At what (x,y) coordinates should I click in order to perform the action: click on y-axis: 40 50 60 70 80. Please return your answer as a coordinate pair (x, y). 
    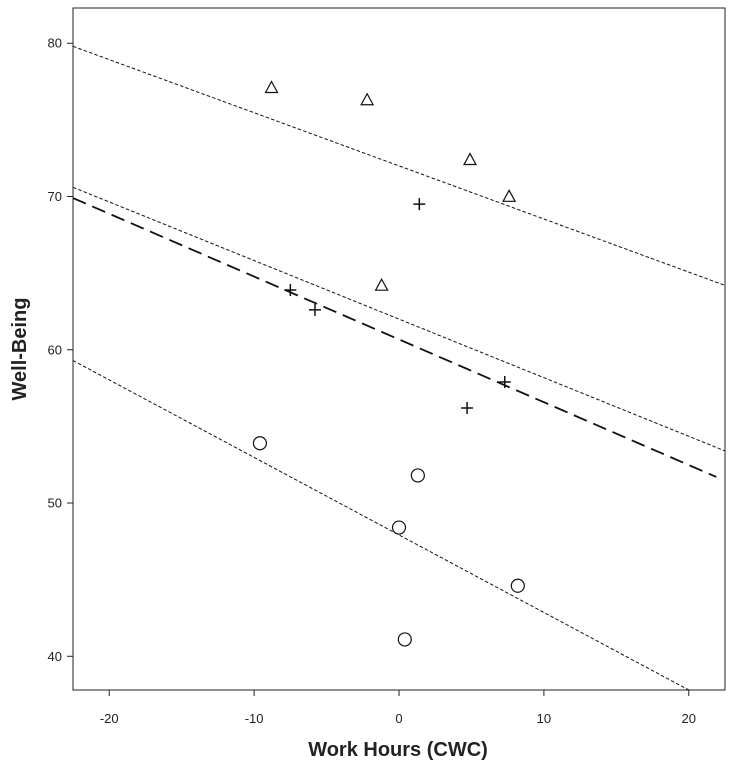
    Looking at the image, I should click on (60, 350).